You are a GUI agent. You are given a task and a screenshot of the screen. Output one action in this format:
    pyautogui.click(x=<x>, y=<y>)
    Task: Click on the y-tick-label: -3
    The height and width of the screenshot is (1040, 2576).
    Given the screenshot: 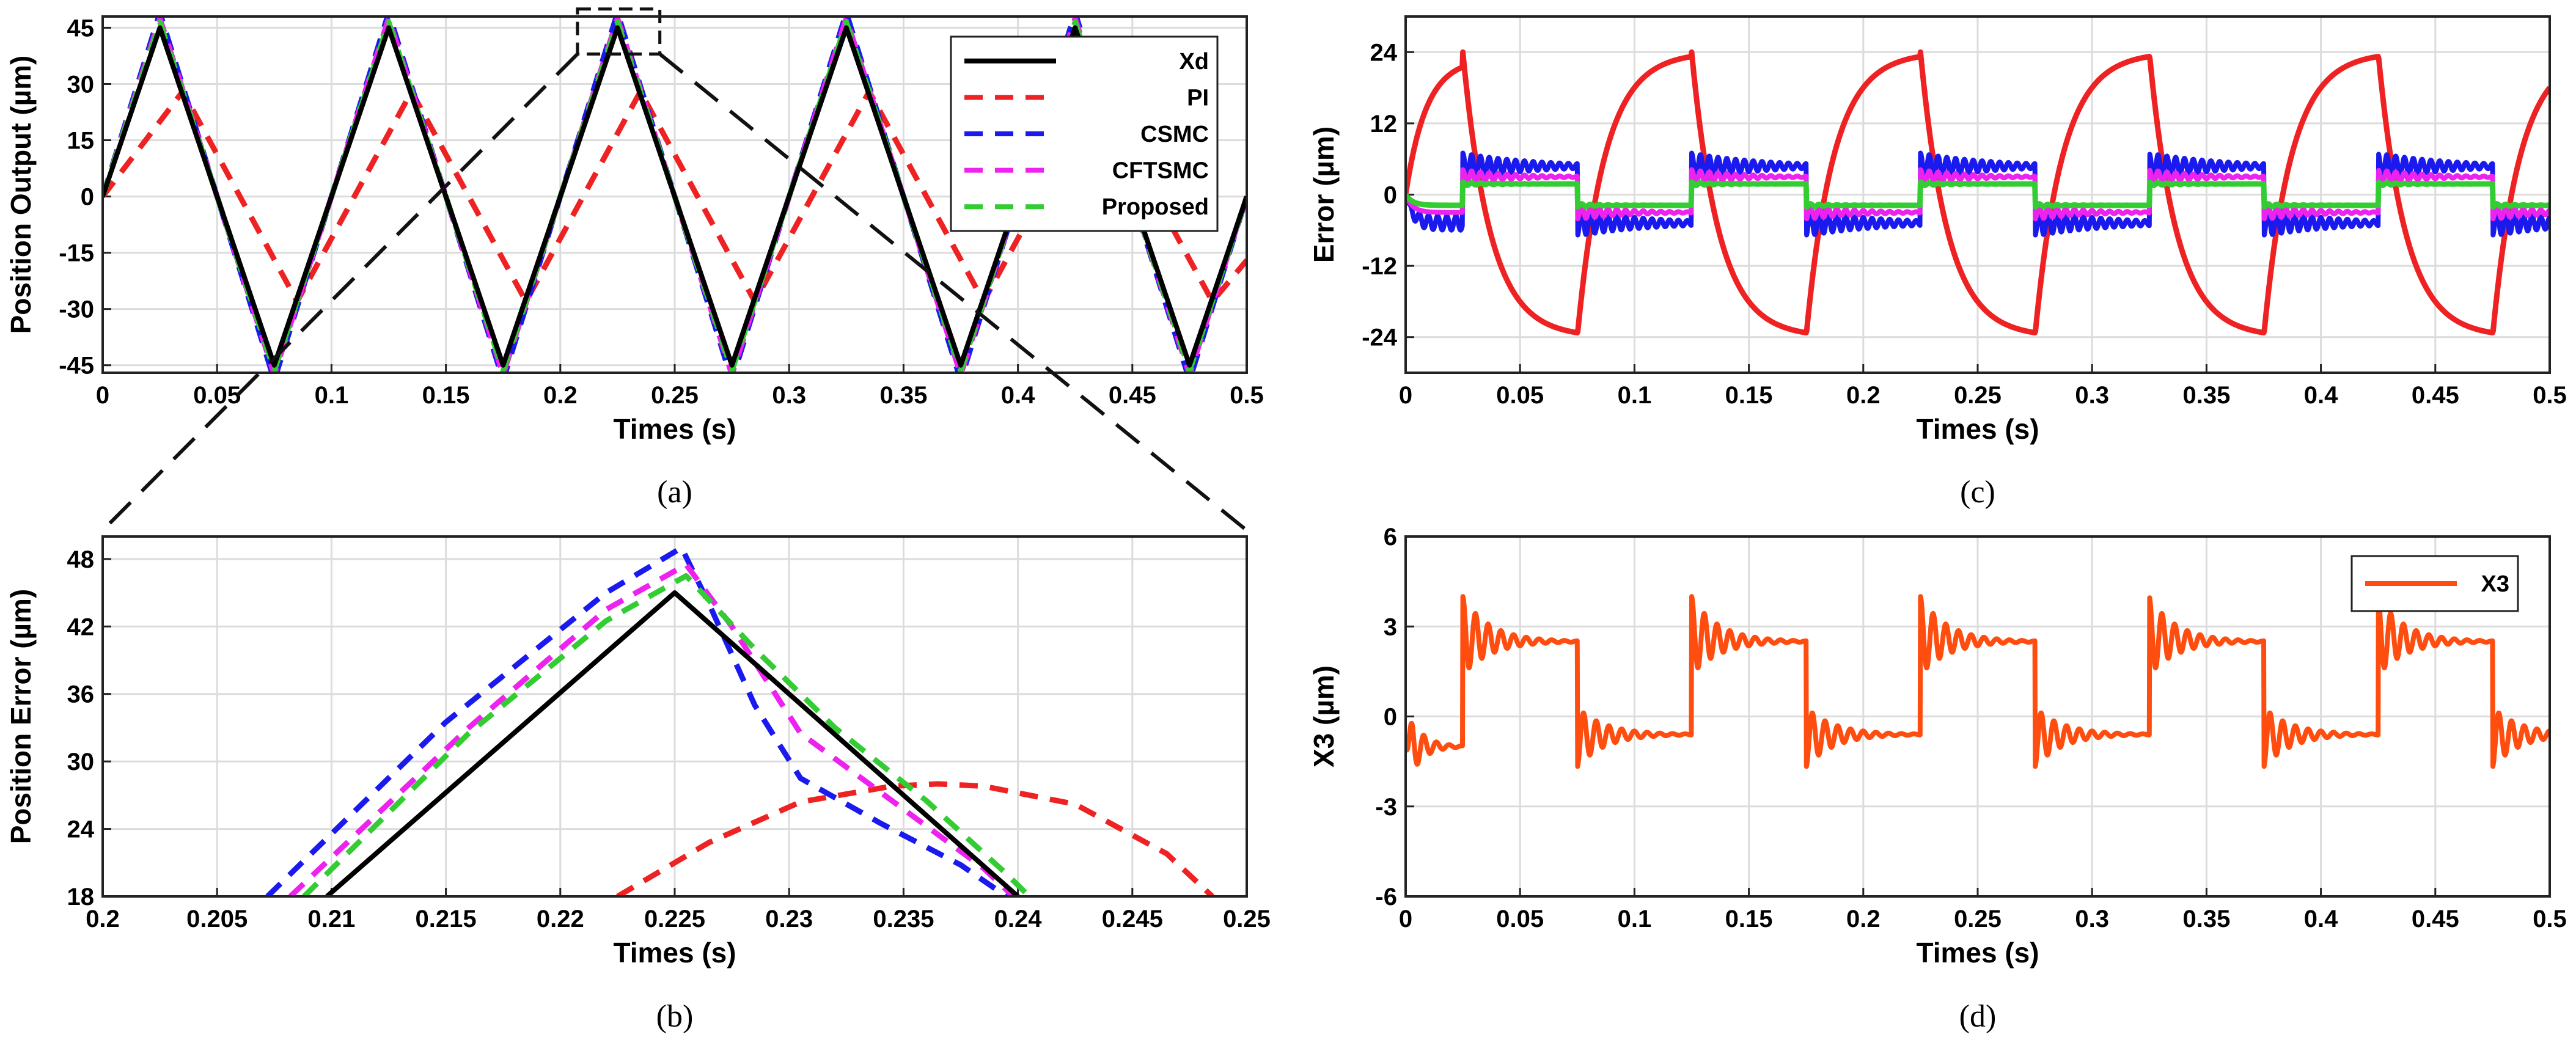 What is the action you would take?
    pyautogui.click(x=1386, y=807)
    